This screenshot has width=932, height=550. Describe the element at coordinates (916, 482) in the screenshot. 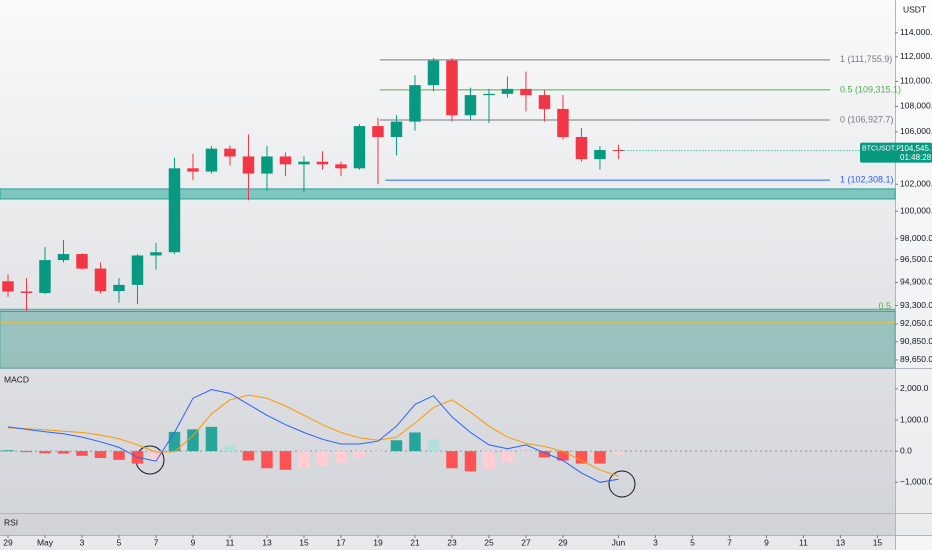

I see `macd-y-tick-label: −1,000.0` at that location.